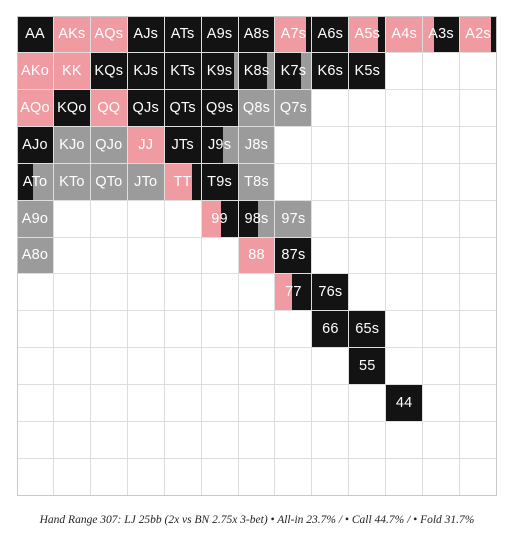  Describe the element at coordinates (294, 293) in the screenshot. I see `hand-cell-77: 77` at that location.